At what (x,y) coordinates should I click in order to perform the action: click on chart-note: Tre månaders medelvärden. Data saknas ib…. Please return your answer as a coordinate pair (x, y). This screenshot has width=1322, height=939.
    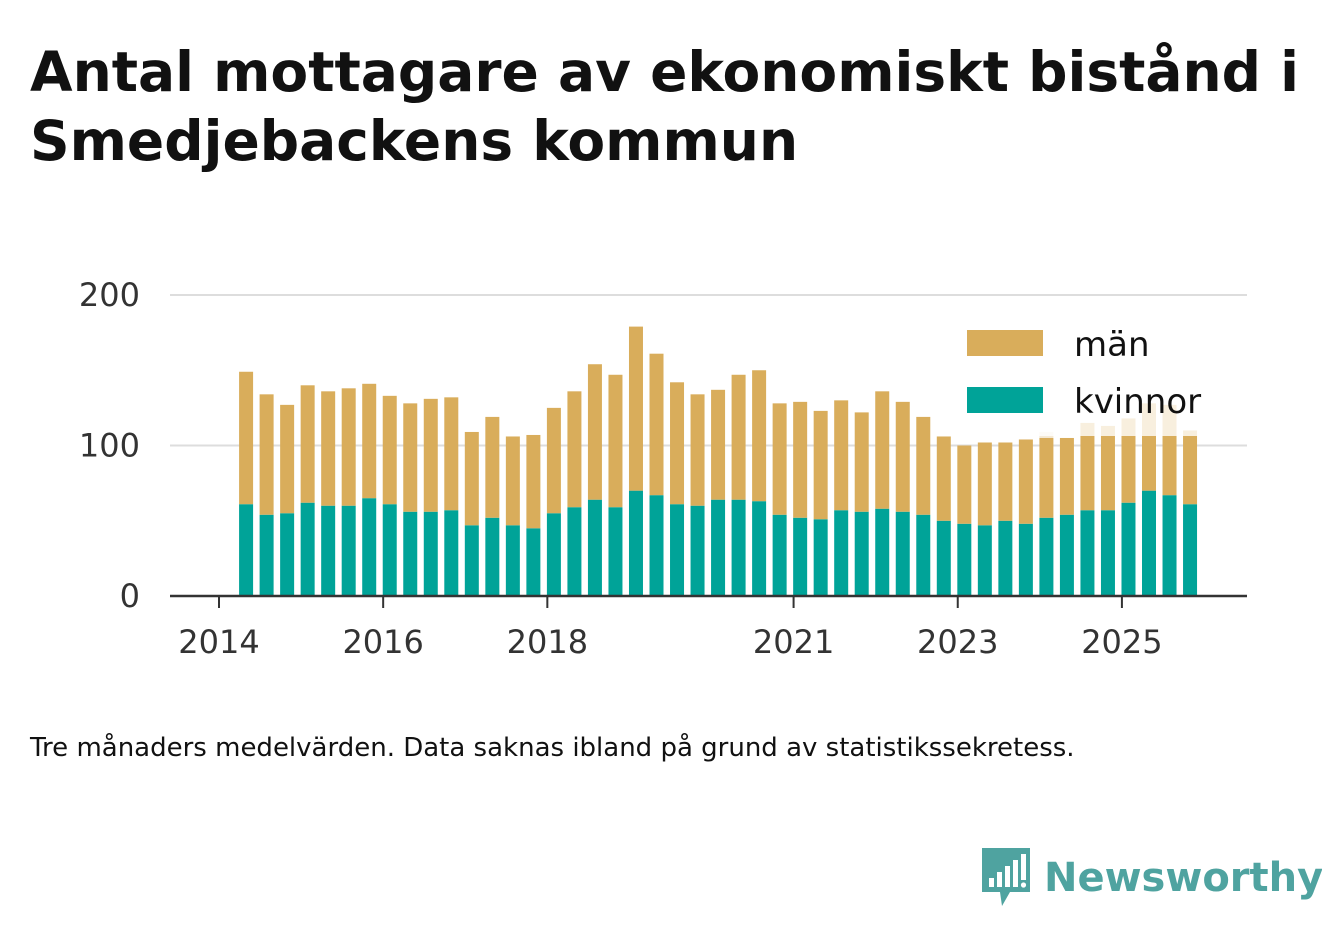
    Looking at the image, I should click on (552, 748).